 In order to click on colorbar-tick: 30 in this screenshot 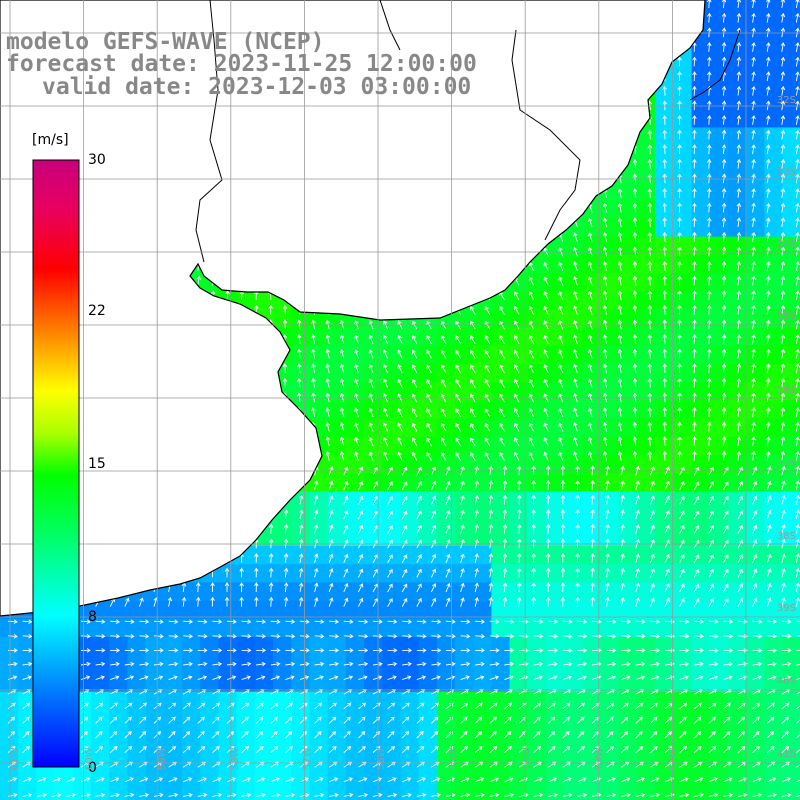, I will do `click(97, 160)`.